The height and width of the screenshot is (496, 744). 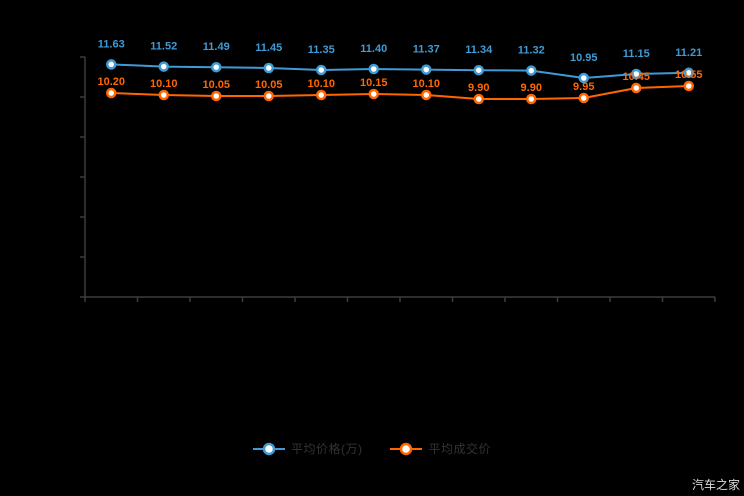 What do you see at coordinates (583, 87) in the screenshot?
I see `data-label: 9.95` at bounding box center [583, 87].